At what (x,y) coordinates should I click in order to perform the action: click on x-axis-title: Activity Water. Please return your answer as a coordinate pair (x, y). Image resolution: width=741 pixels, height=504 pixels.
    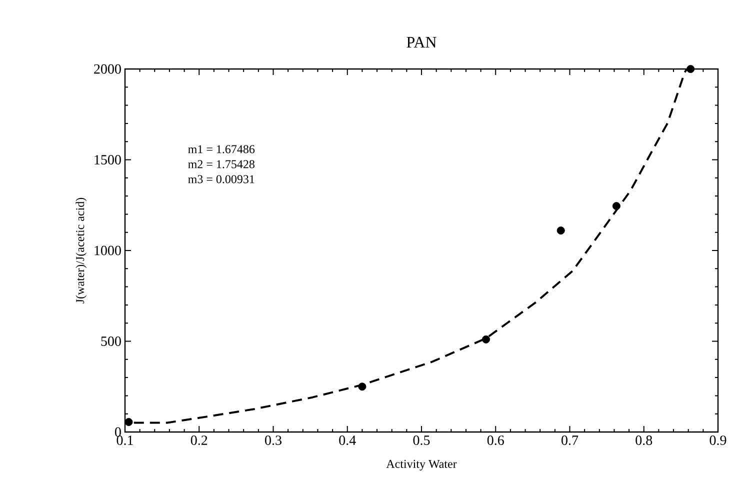
    Looking at the image, I should click on (421, 465).